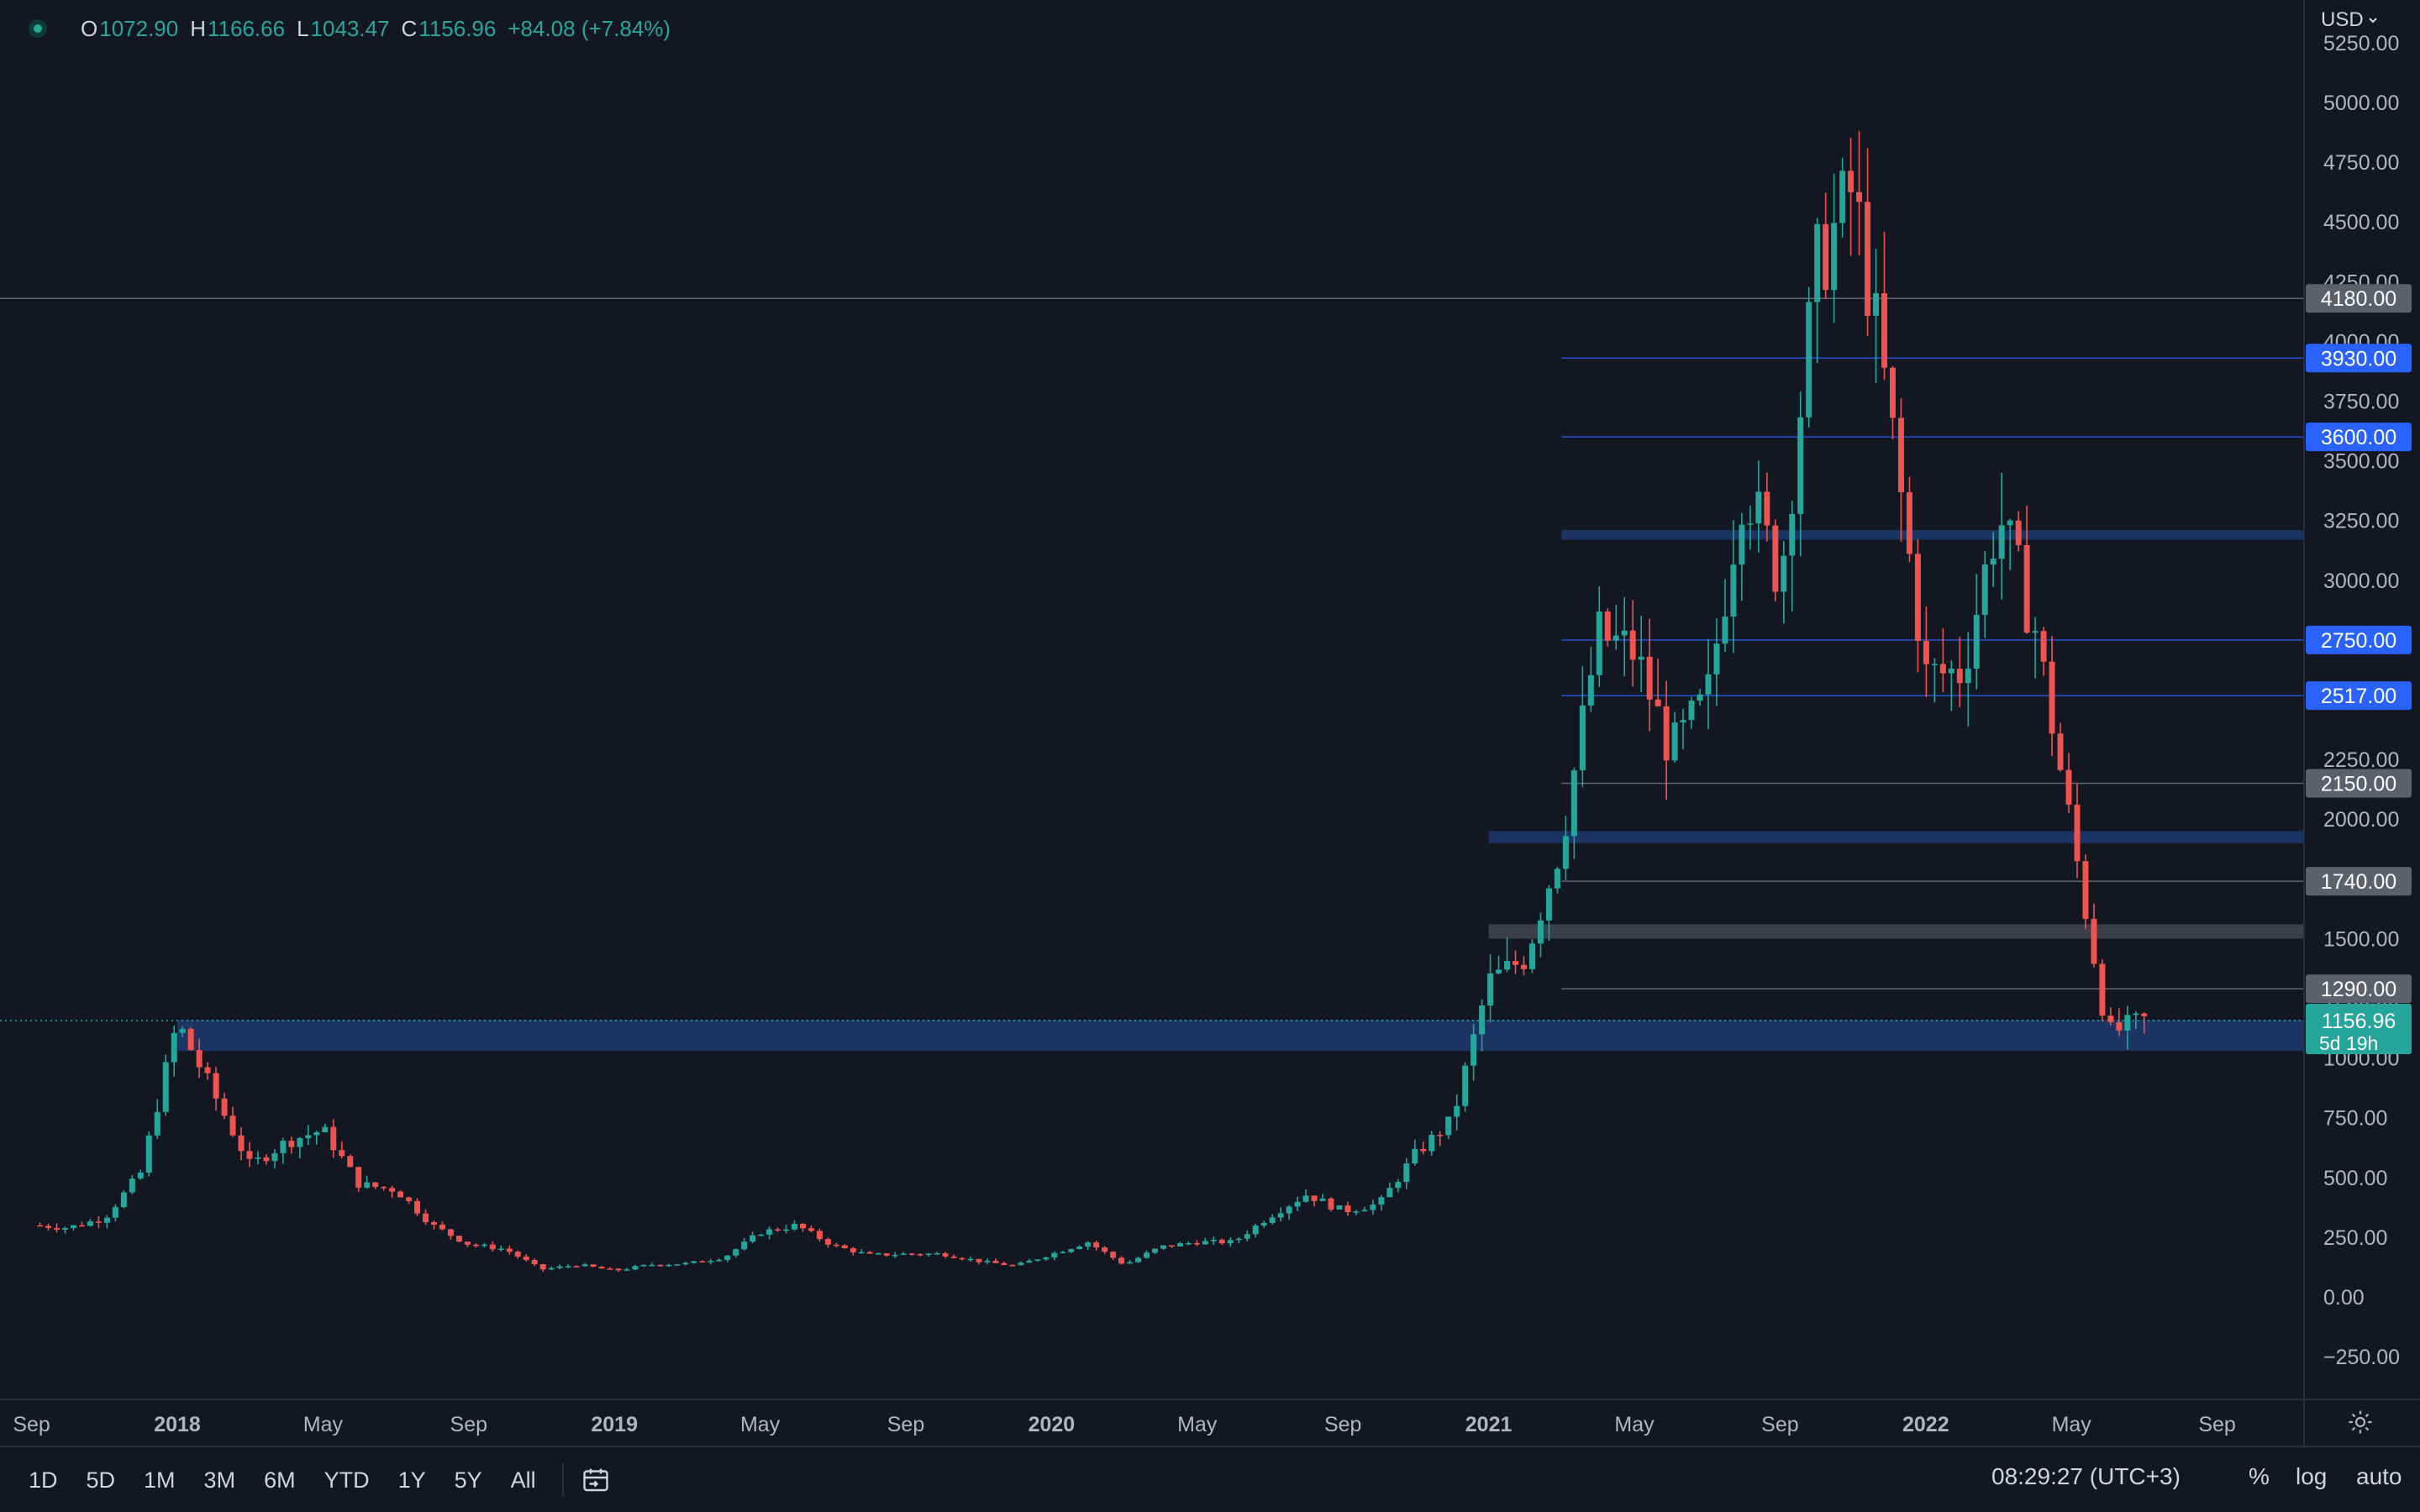 This screenshot has width=2420, height=1512. Describe the element at coordinates (2360, 1422) in the screenshot. I see `gear-icon` at that location.